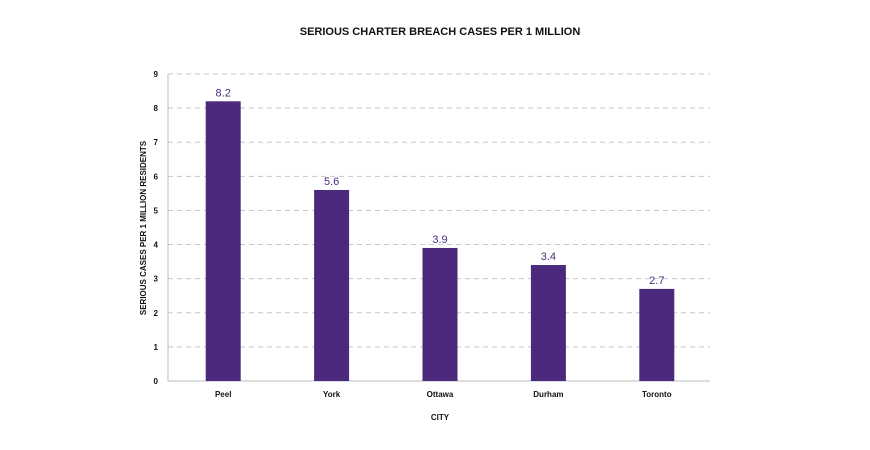 The image size is (870, 450). Describe the element at coordinates (156, 313) in the screenshot. I see `y-tick-label: 2` at that location.